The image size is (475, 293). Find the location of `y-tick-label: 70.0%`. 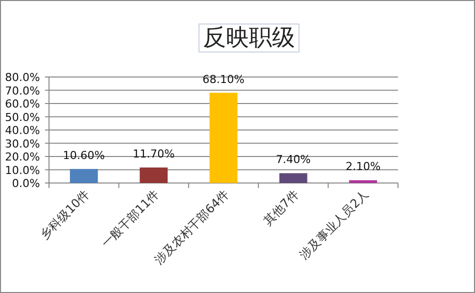

y-tick-label: 70.0% is located at coordinates (22, 91).